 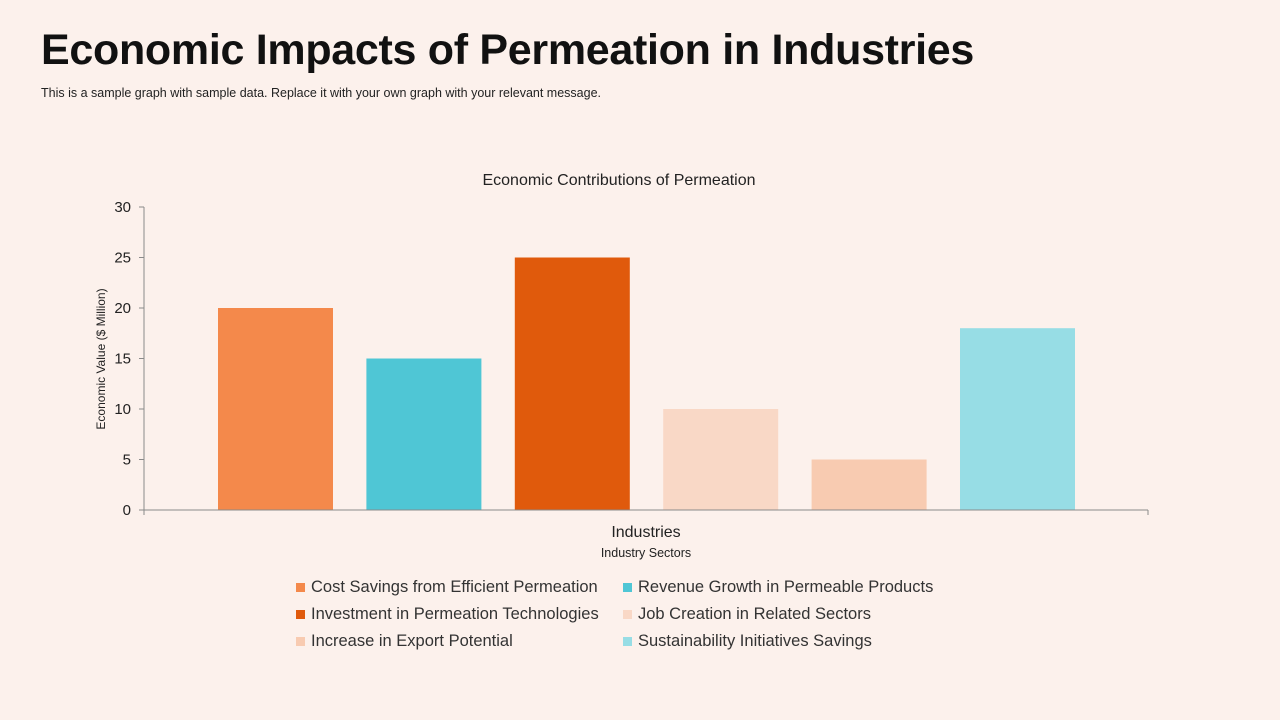 I want to click on y-tick-label: 25, so click(x=122, y=258).